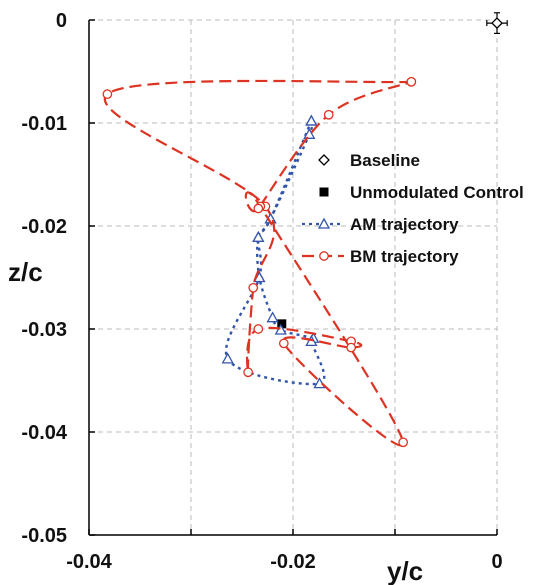 The width and height of the screenshot is (546, 585). I want to click on legend-label: AM trajectory, so click(404, 224).